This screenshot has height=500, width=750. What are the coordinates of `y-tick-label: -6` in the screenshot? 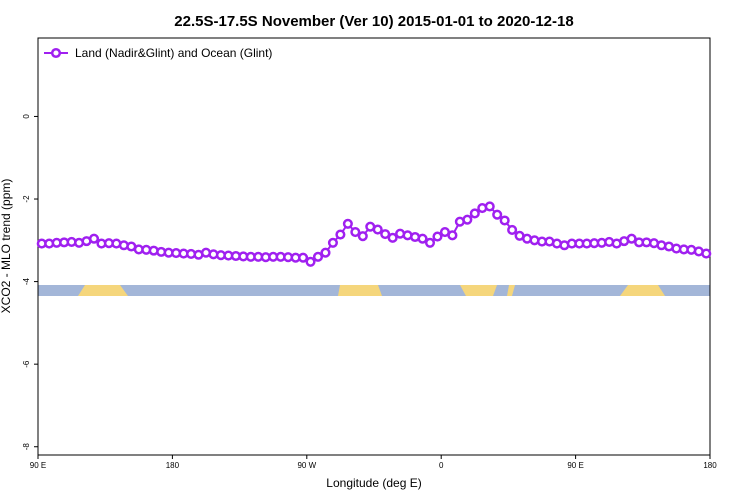 It's located at (26, 364).